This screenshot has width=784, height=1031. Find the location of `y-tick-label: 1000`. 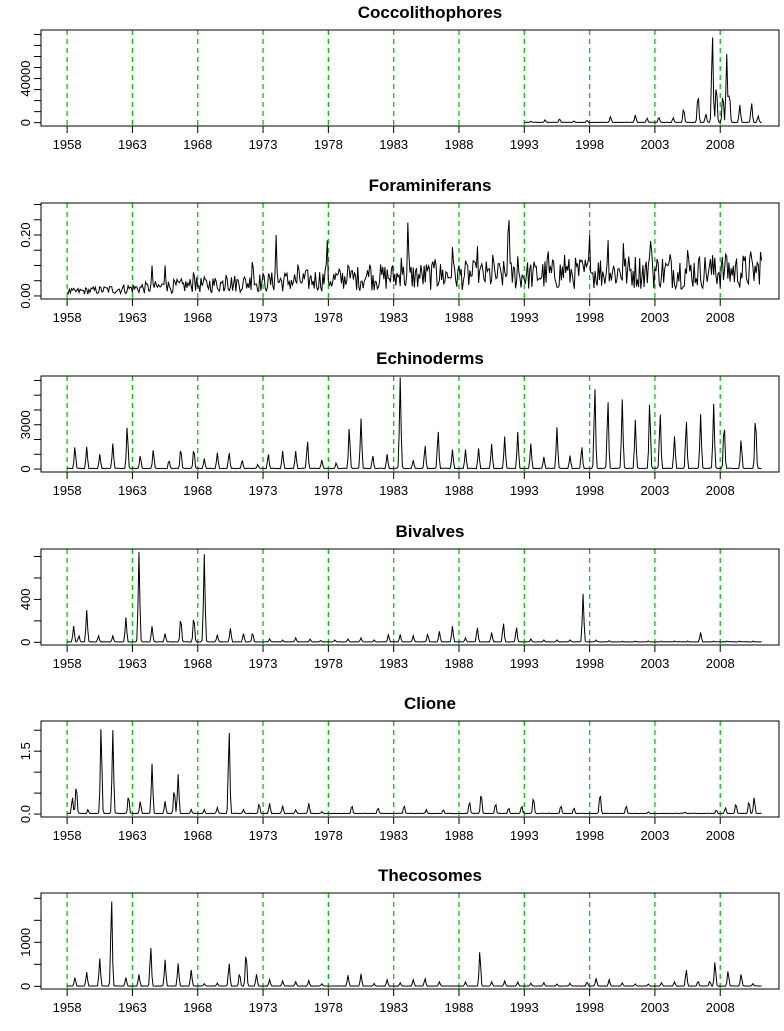

y-tick-label: 1000 is located at coordinates (25, 942).